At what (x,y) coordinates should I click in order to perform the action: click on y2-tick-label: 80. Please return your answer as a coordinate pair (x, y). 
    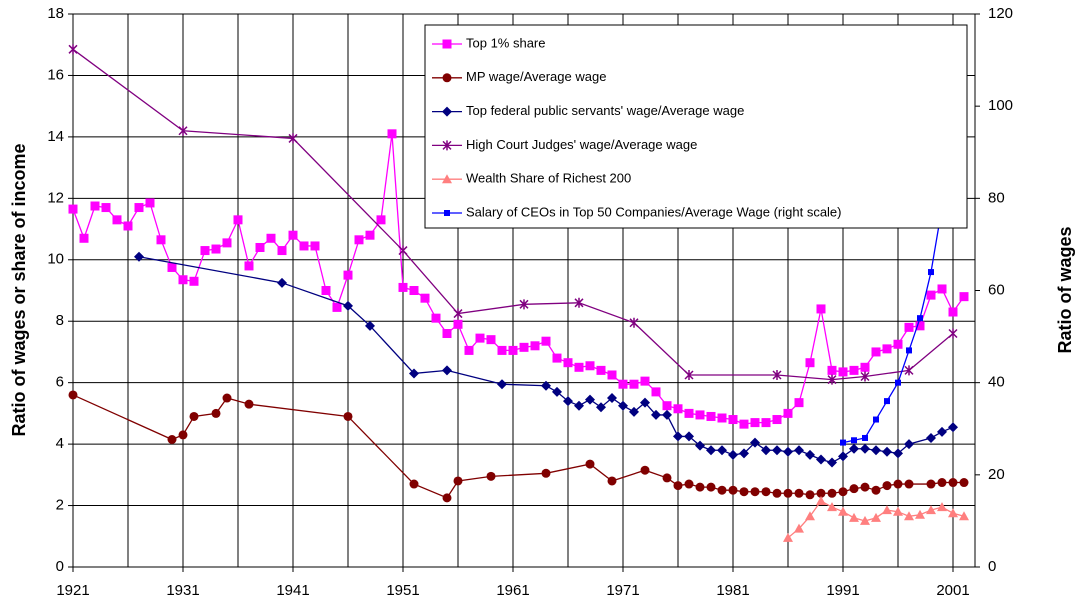
    Looking at the image, I should click on (996, 197).